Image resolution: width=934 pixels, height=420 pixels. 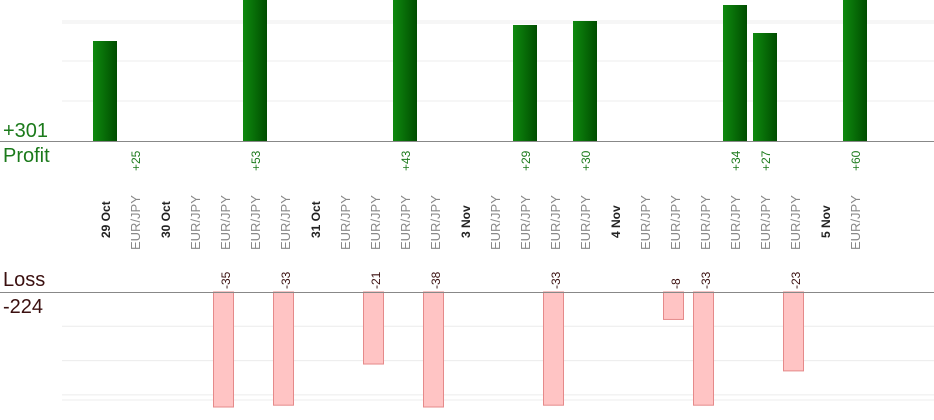 What do you see at coordinates (736, 160) in the screenshot?
I see `profit-value-label: +34` at bounding box center [736, 160].